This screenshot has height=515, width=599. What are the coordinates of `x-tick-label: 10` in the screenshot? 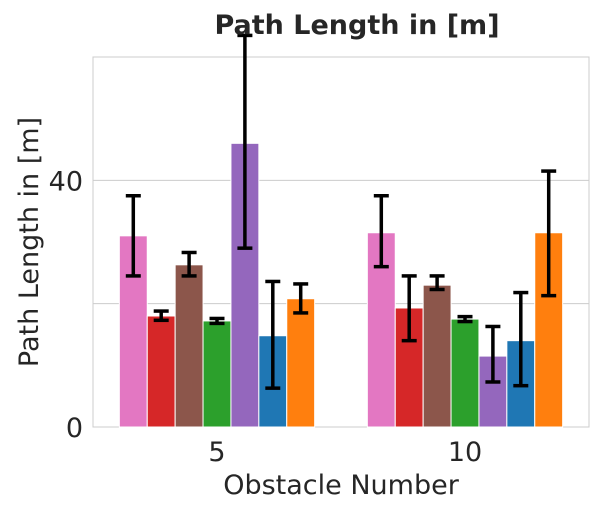 It's located at (465, 452).